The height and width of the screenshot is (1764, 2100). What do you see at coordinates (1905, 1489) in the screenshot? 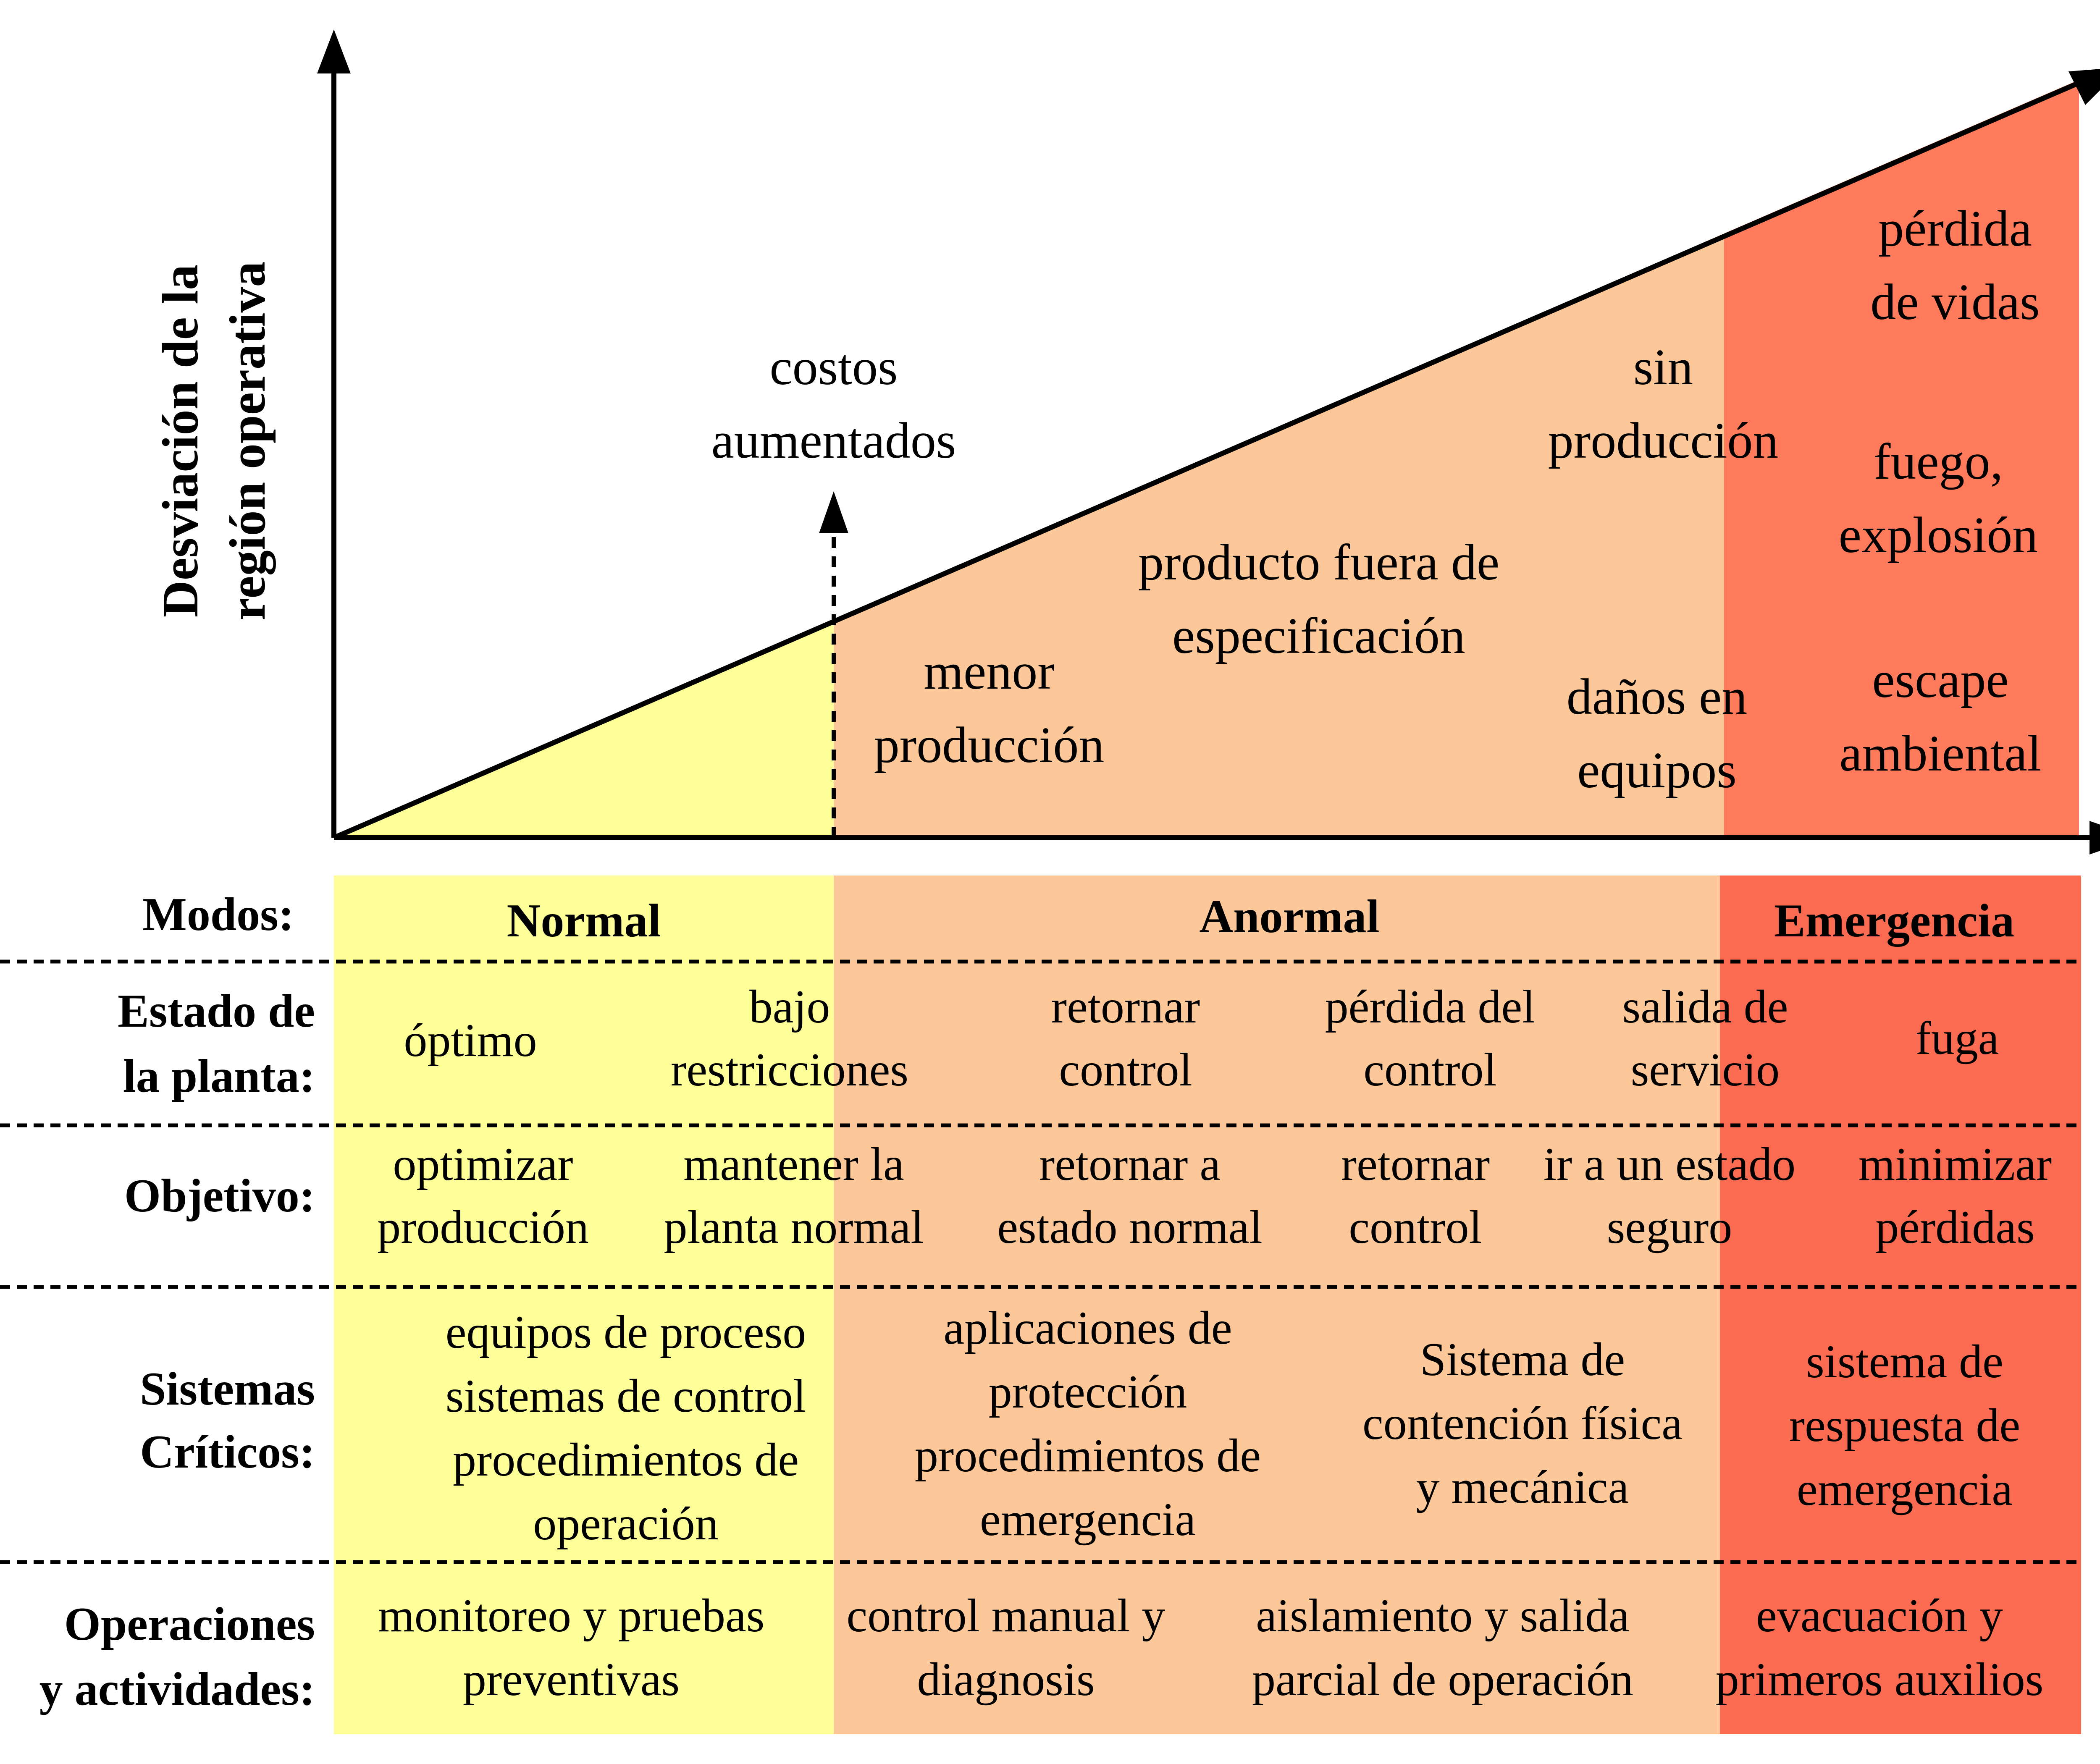
I see `sistemas-respuesta-line-3: emergencia` at bounding box center [1905, 1489].